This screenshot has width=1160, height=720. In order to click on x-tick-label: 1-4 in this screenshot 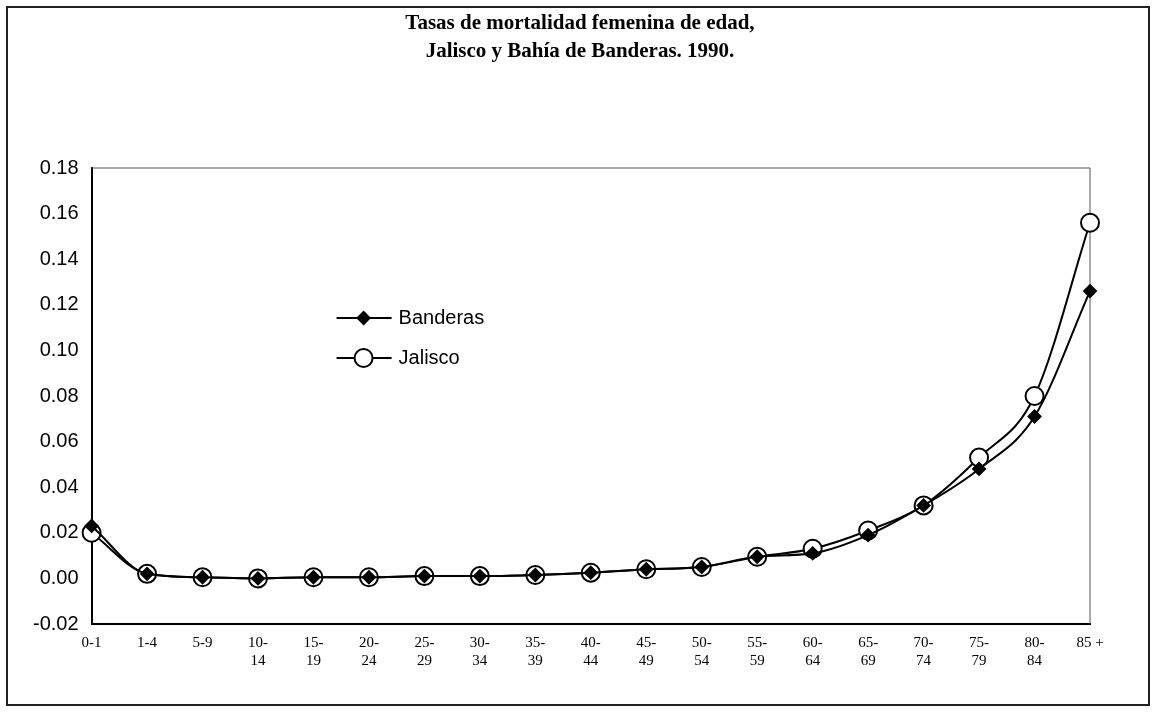, I will do `click(147, 641)`.